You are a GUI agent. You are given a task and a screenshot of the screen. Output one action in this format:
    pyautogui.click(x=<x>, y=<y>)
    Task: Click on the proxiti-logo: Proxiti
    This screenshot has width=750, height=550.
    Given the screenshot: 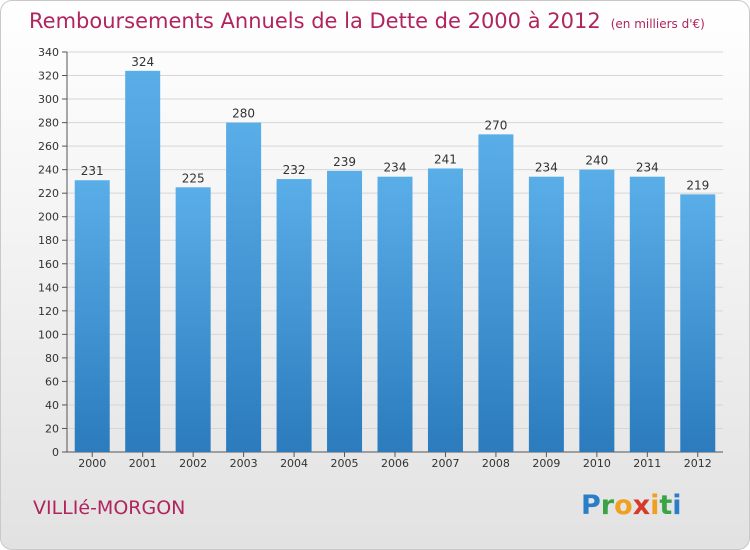 What is the action you would take?
    pyautogui.click(x=631, y=505)
    